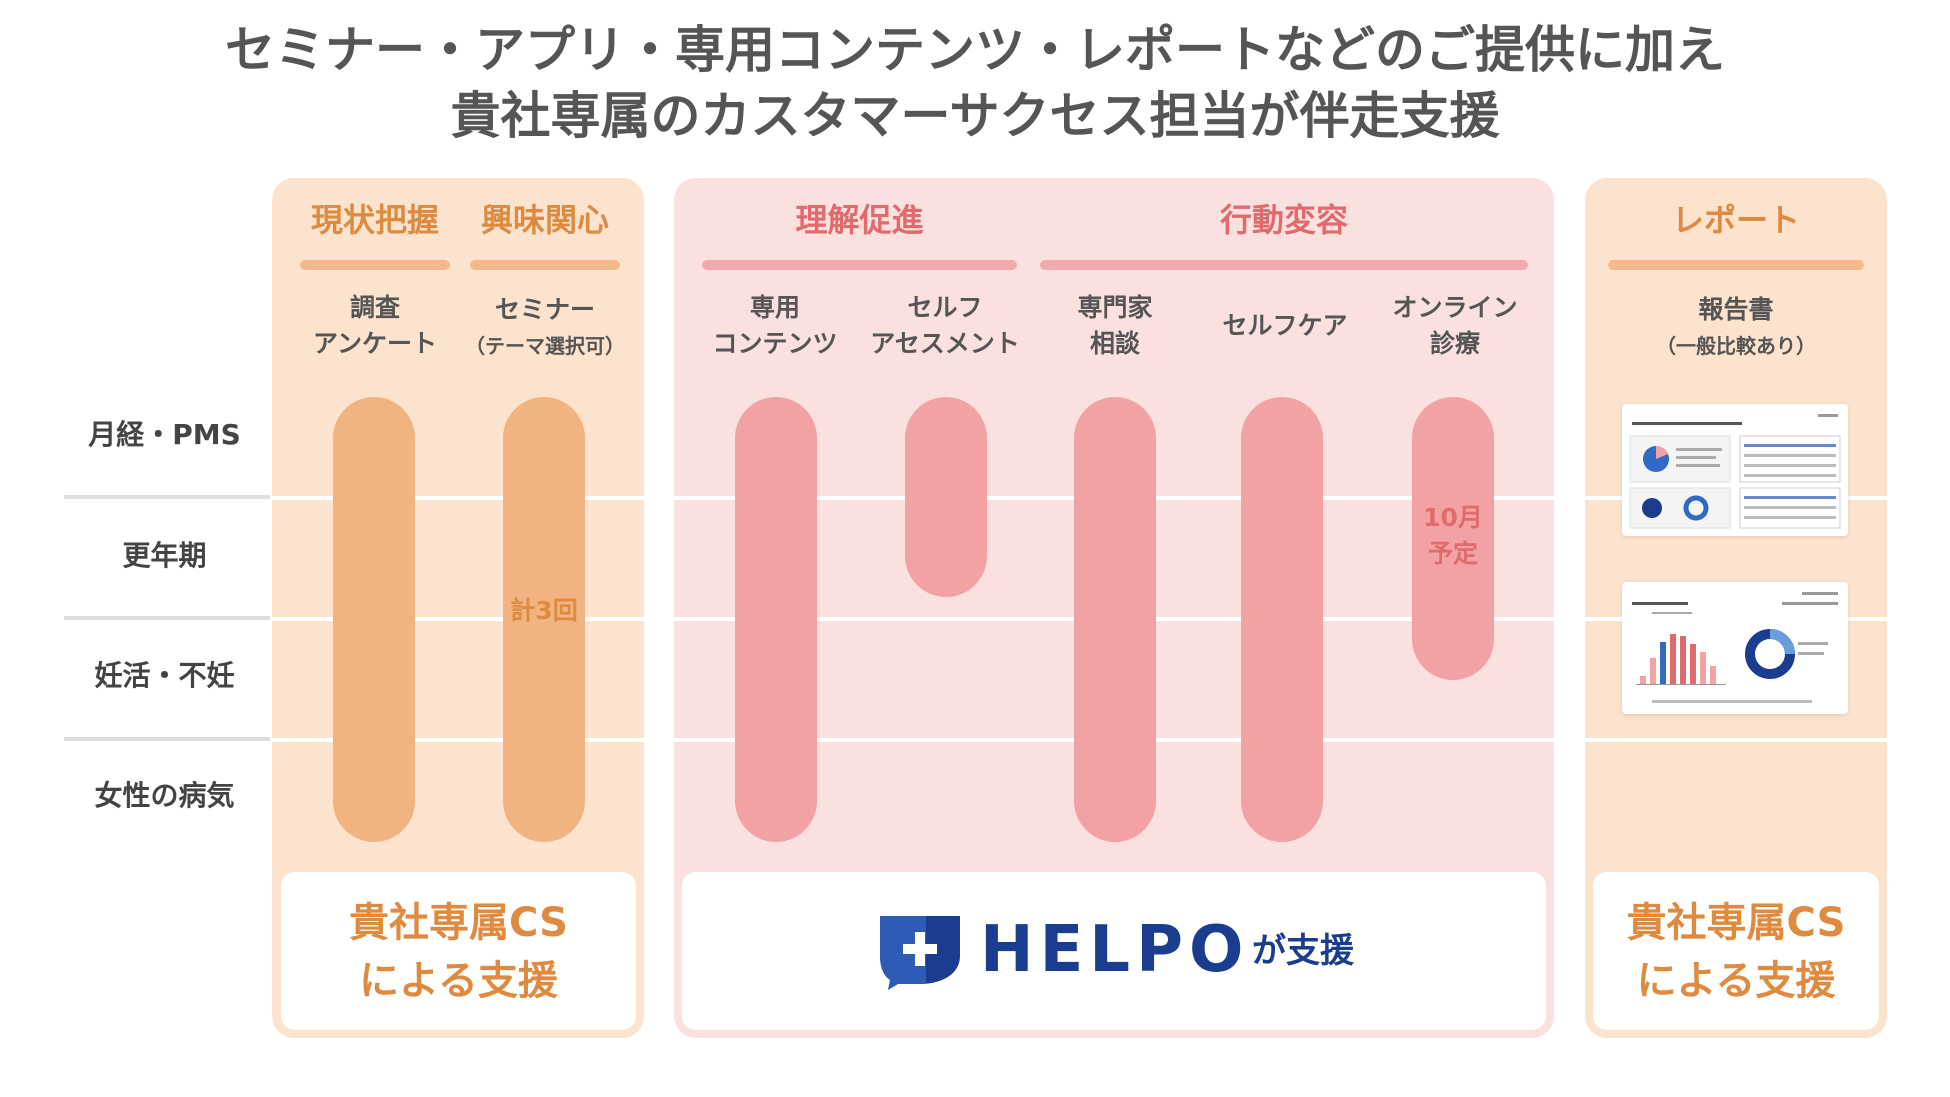  I want to click on col-expert-line2: 相談, so click(1114, 343).